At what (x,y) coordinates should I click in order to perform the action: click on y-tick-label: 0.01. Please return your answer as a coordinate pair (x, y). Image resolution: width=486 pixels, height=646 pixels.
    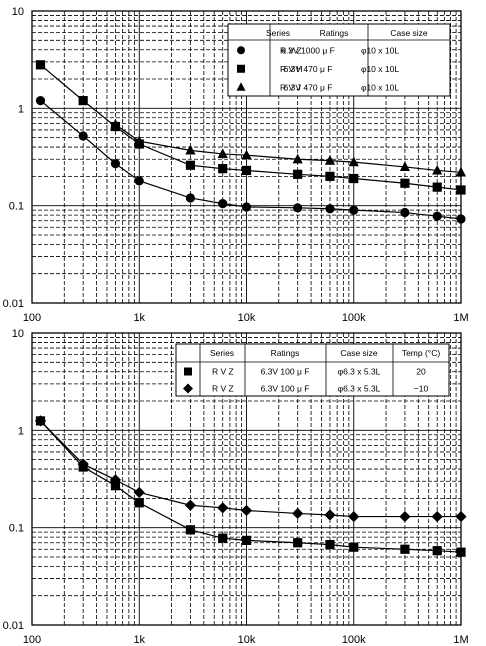
    Looking at the image, I should click on (13, 304).